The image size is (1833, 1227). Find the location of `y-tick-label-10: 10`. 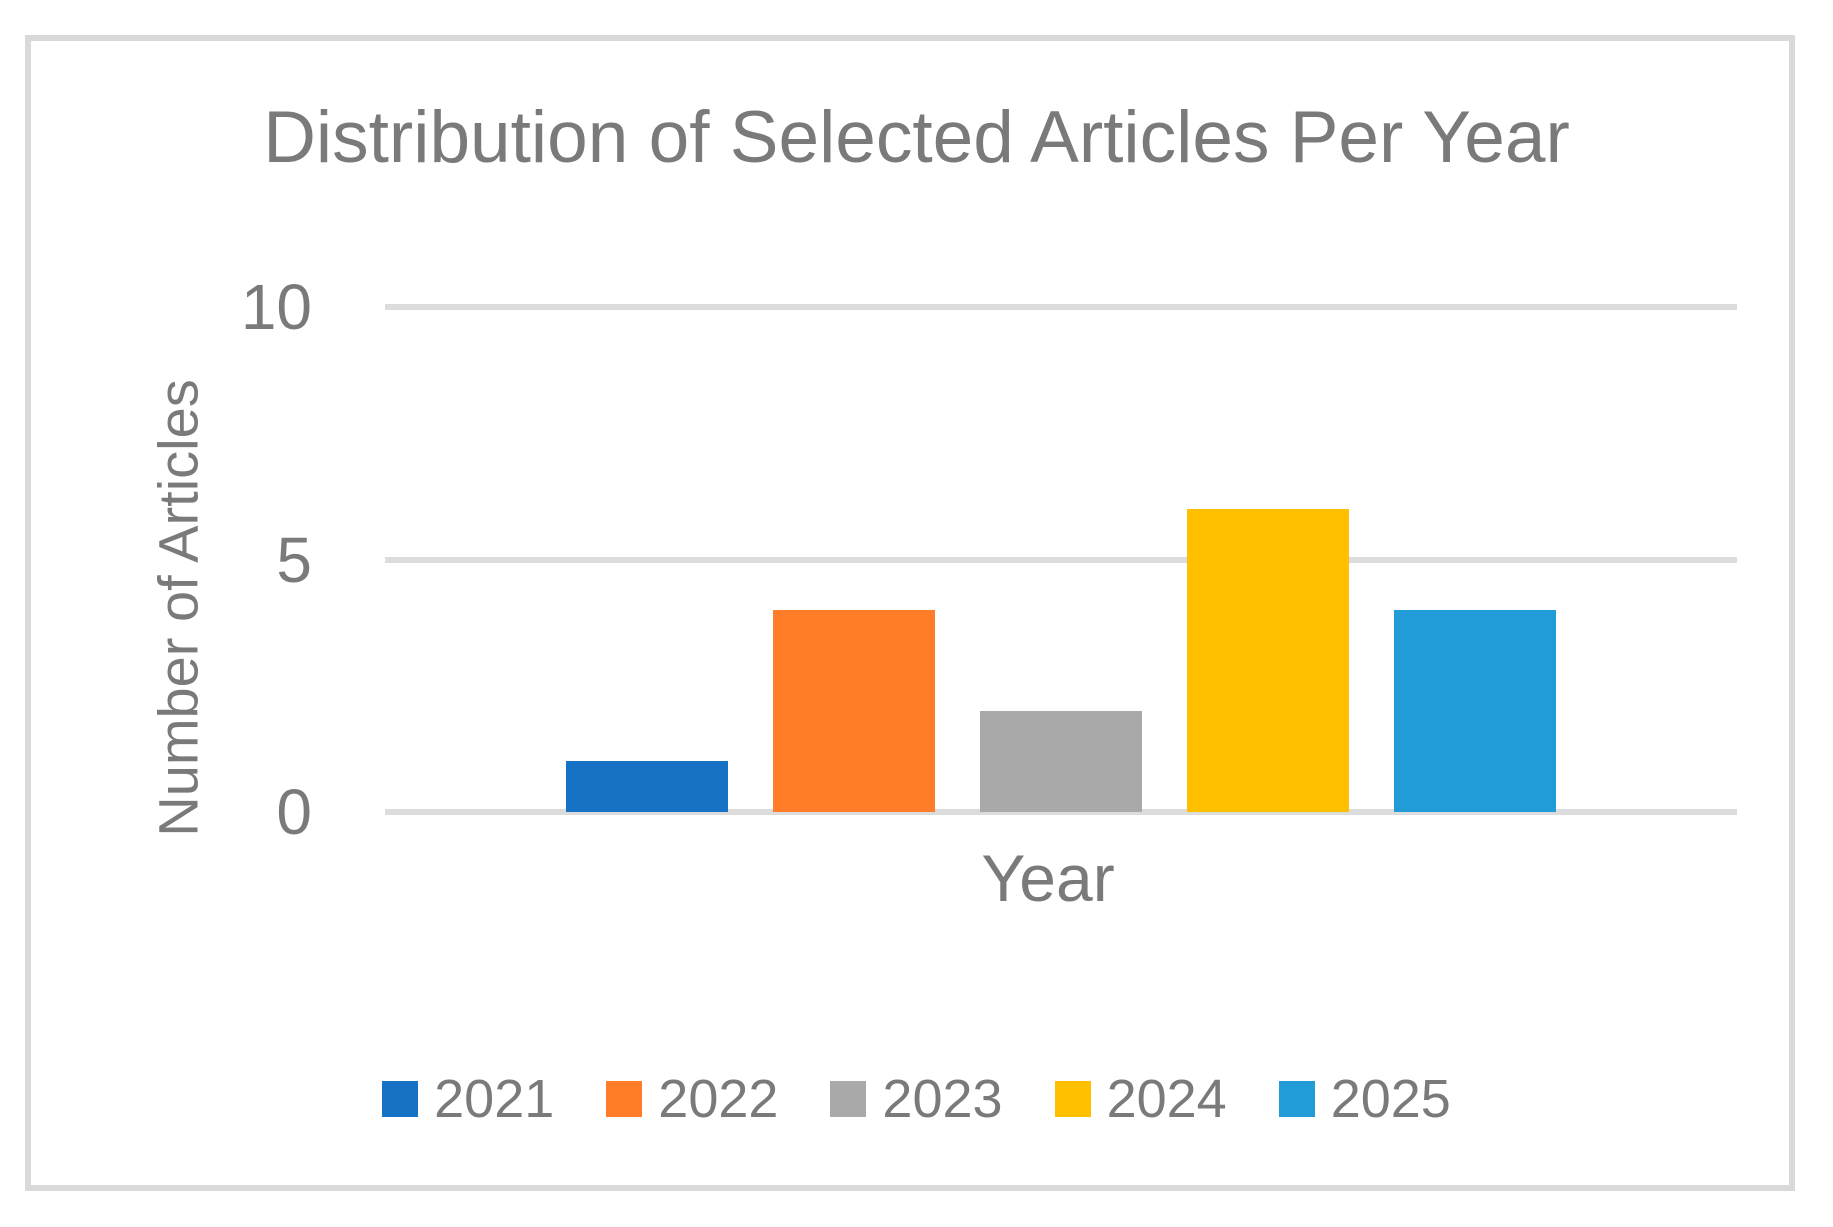

y-tick-label-10: 10 is located at coordinates (276, 307).